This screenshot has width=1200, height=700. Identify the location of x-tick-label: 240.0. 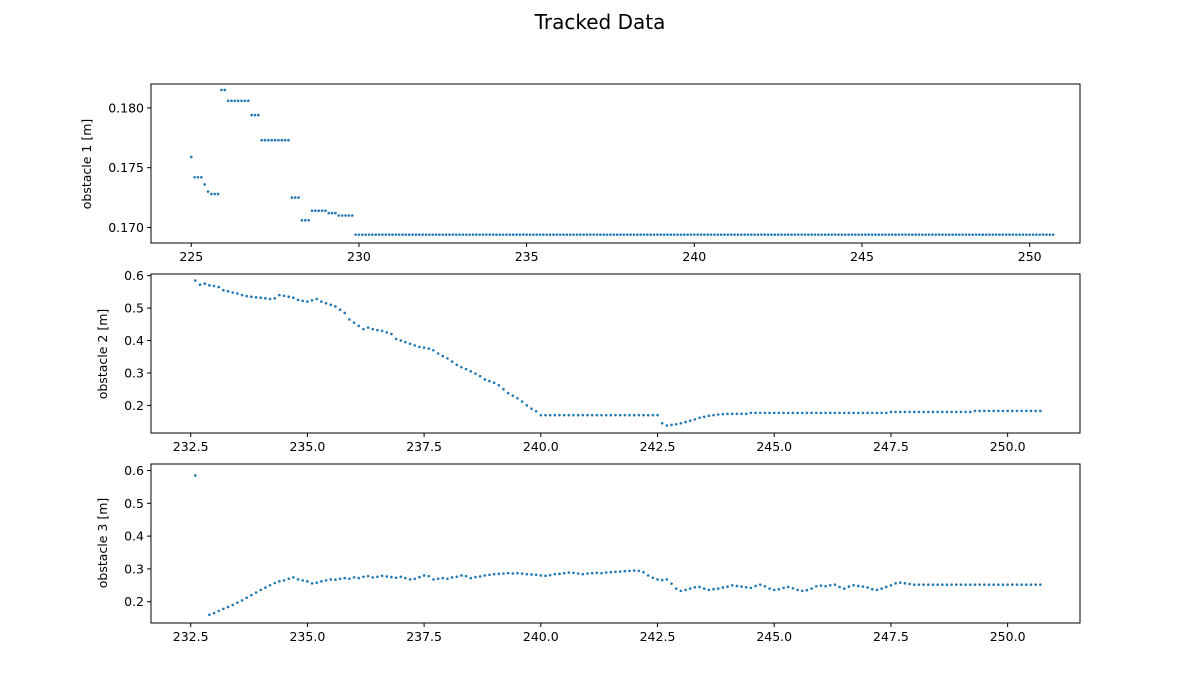
(541, 446).